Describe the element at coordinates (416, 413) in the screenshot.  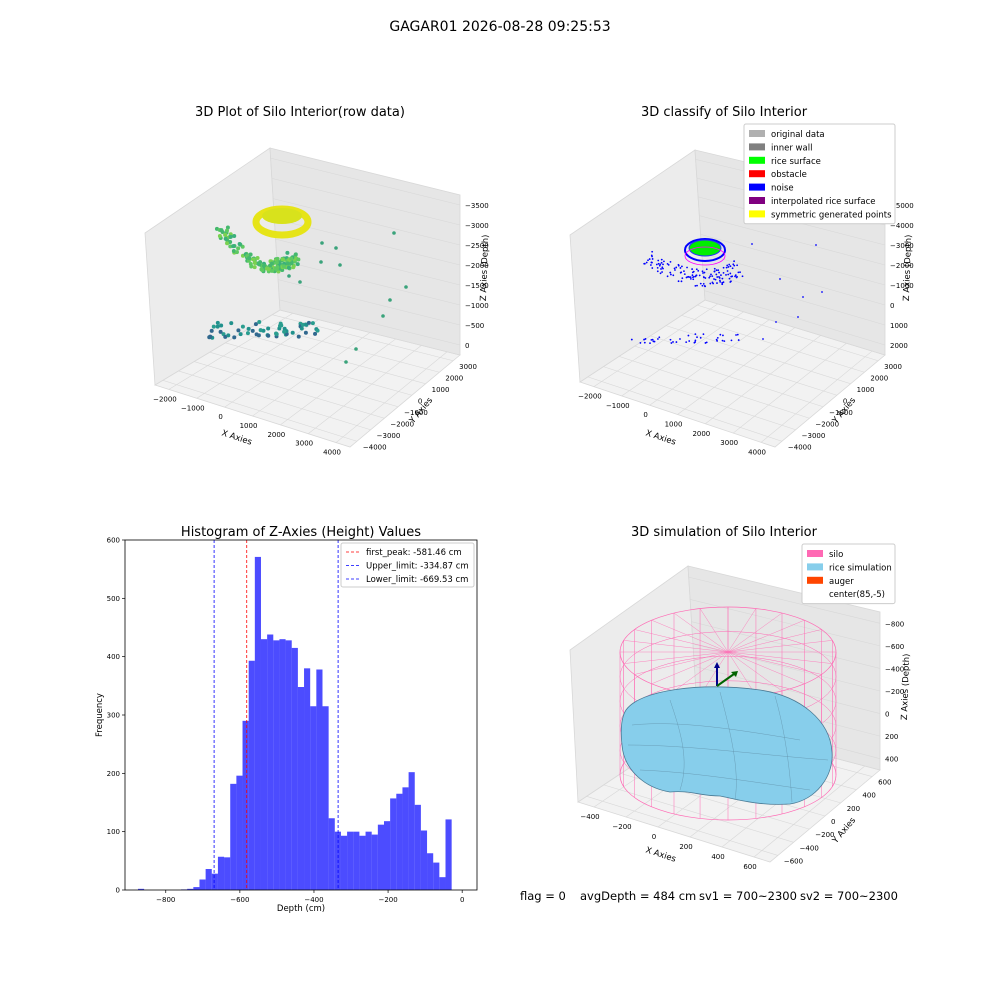
I see `raw-scatter-y-tick-label: −1000` at that location.